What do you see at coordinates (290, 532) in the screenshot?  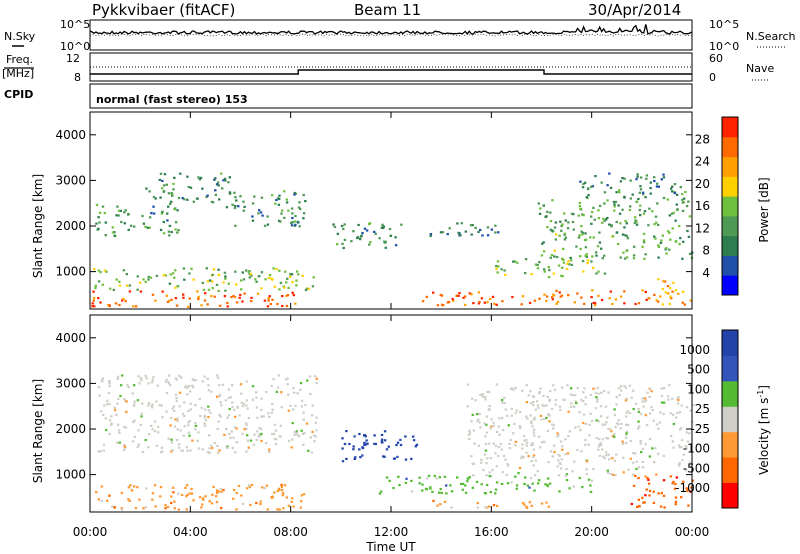 I see `xtick-label: 08:00` at bounding box center [290, 532].